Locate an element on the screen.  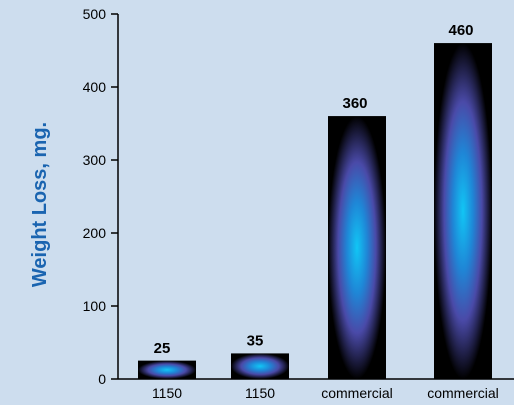
bar-data-label: 460 is located at coordinates (460, 30).